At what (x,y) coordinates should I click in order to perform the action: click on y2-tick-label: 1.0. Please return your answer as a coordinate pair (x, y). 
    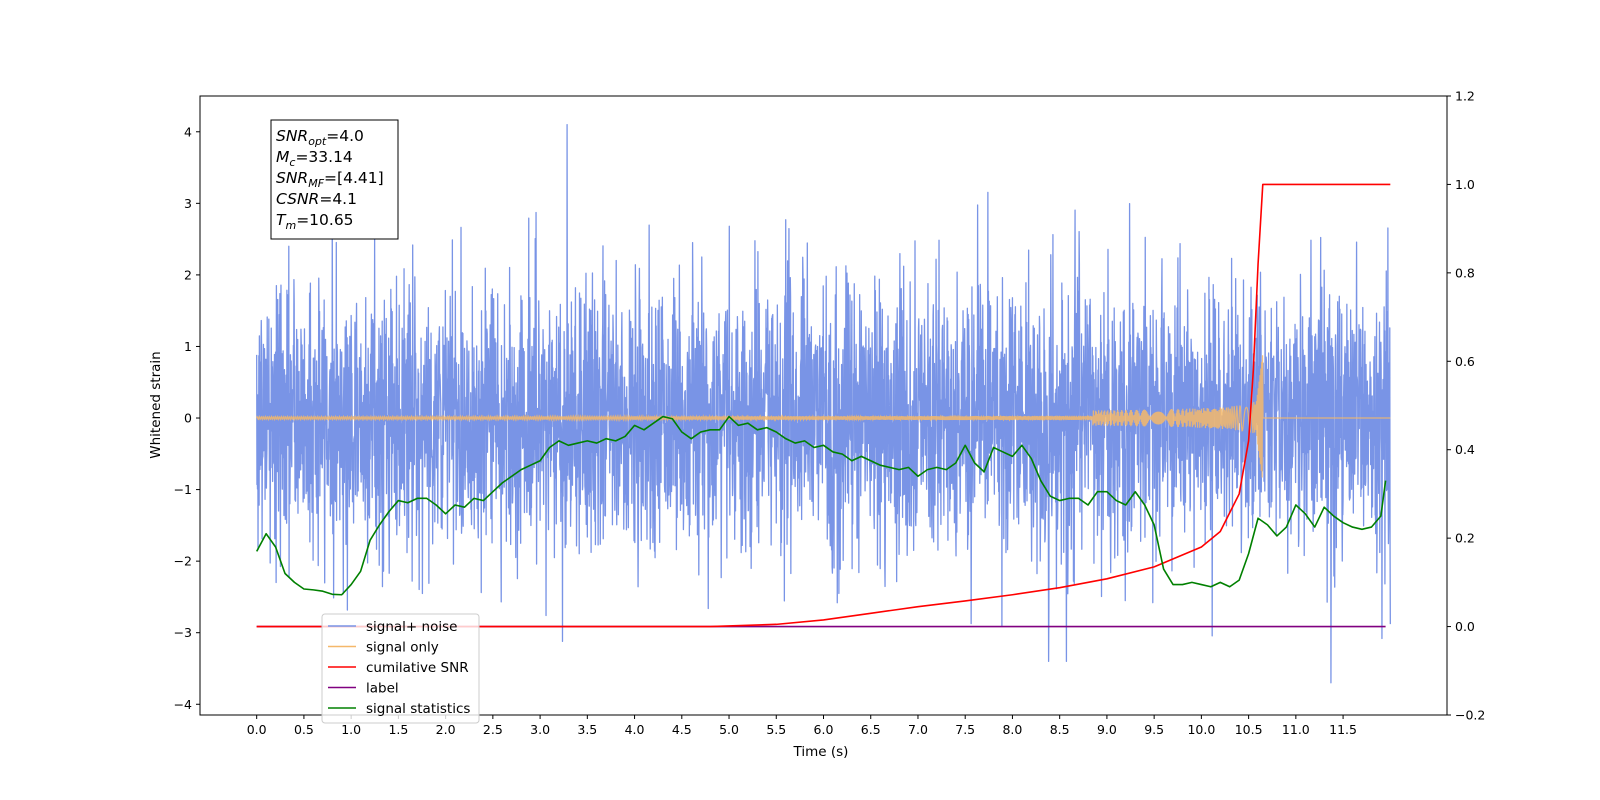
    Looking at the image, I should click on (1465, 184).